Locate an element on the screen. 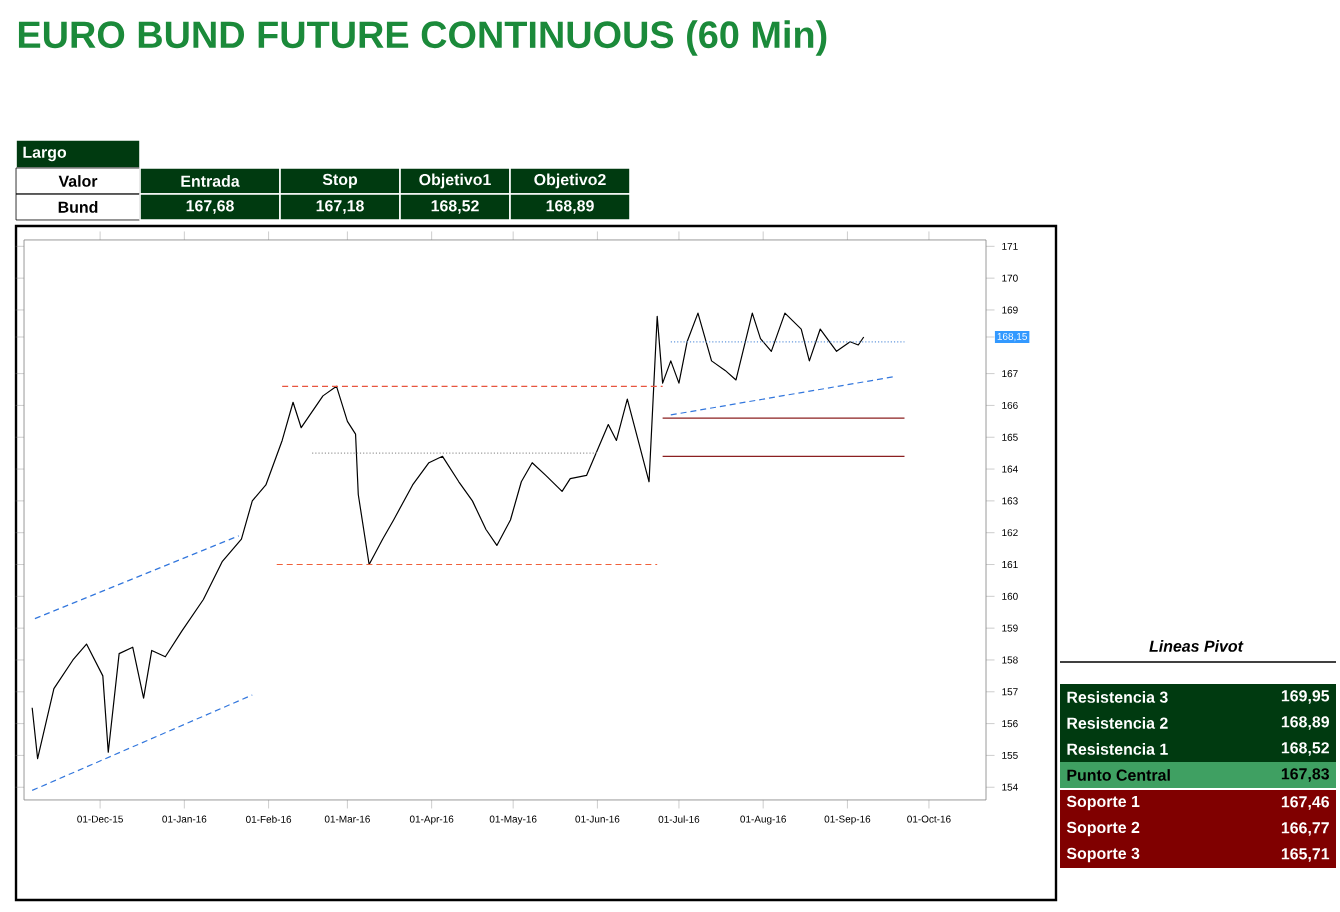  chart-title: EURO BUND FUTURE CONTINUOUS (60 Min) is located at coordinates (422, 38).